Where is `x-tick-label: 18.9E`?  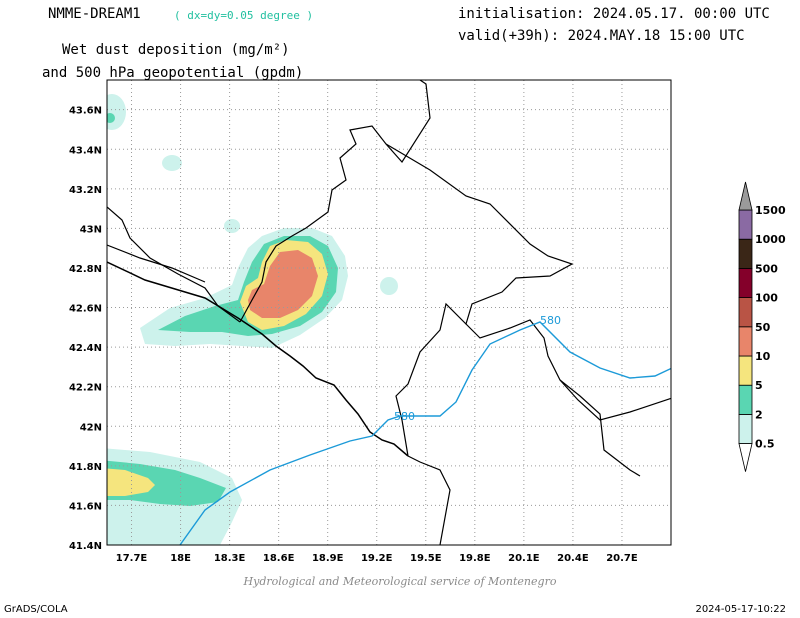
x-tick-label: 18.9E is located at coordinates (328, 558).